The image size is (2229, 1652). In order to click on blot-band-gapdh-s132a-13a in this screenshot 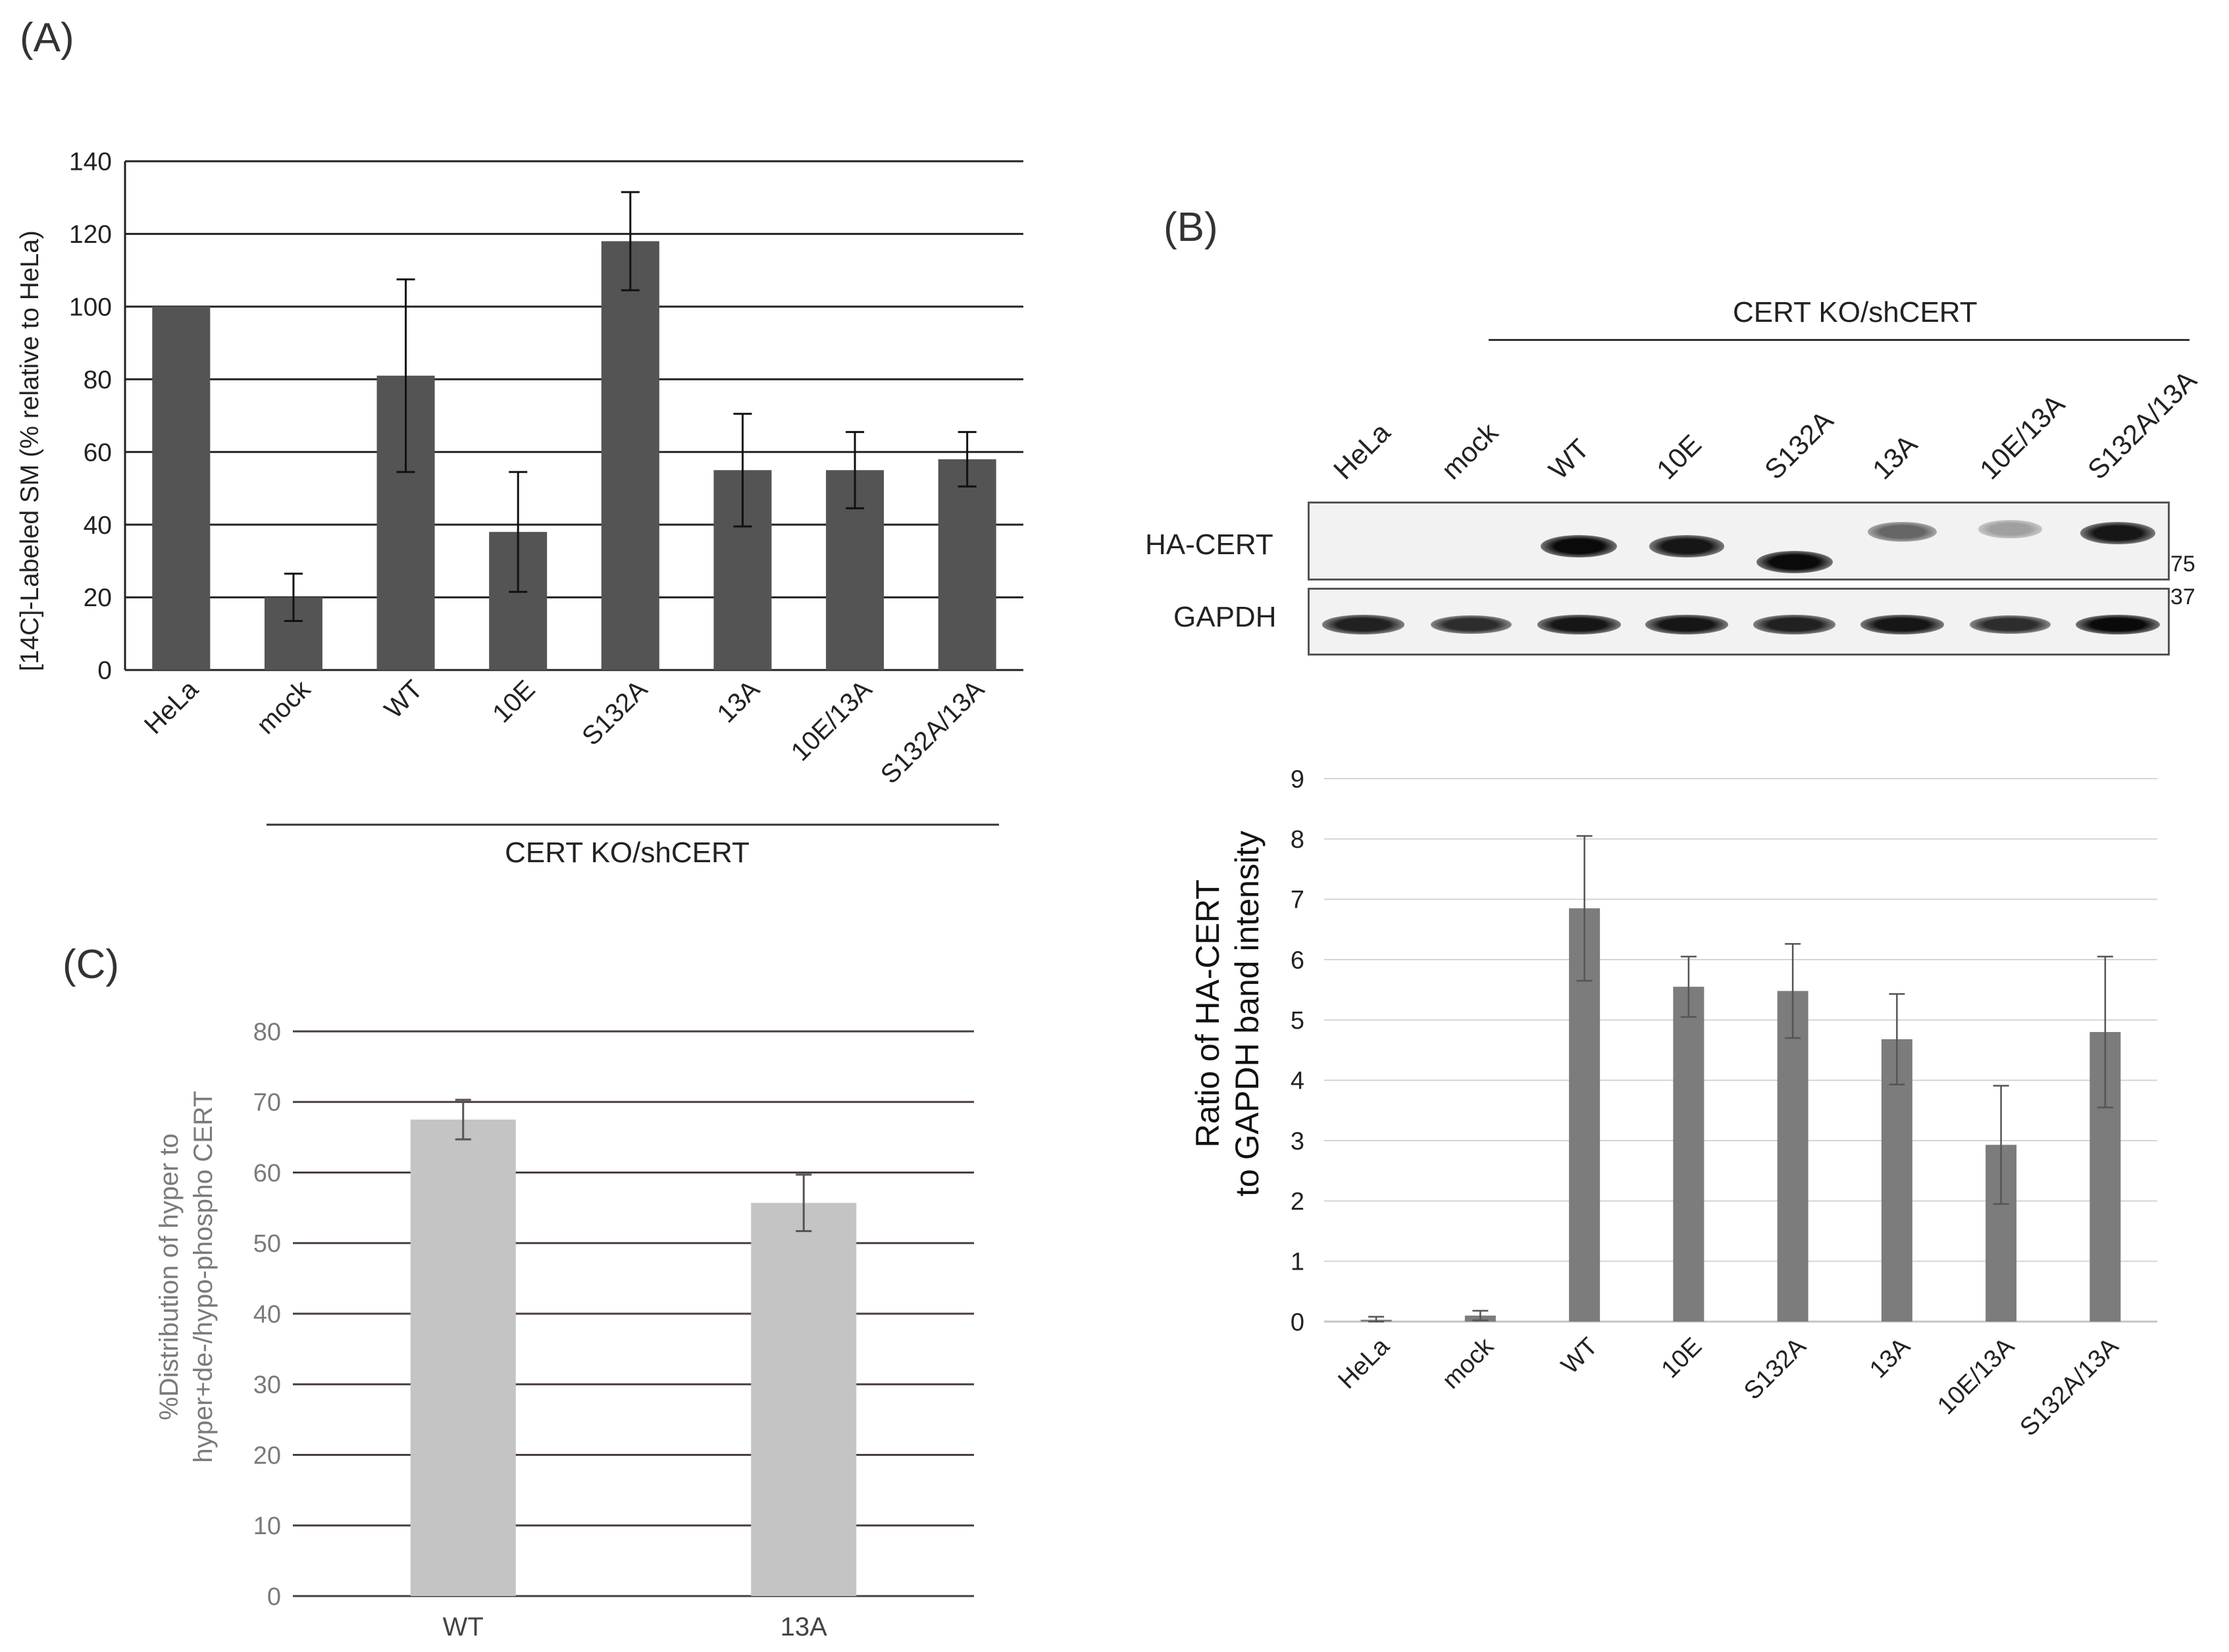, I will do `click(2119, 624)`.